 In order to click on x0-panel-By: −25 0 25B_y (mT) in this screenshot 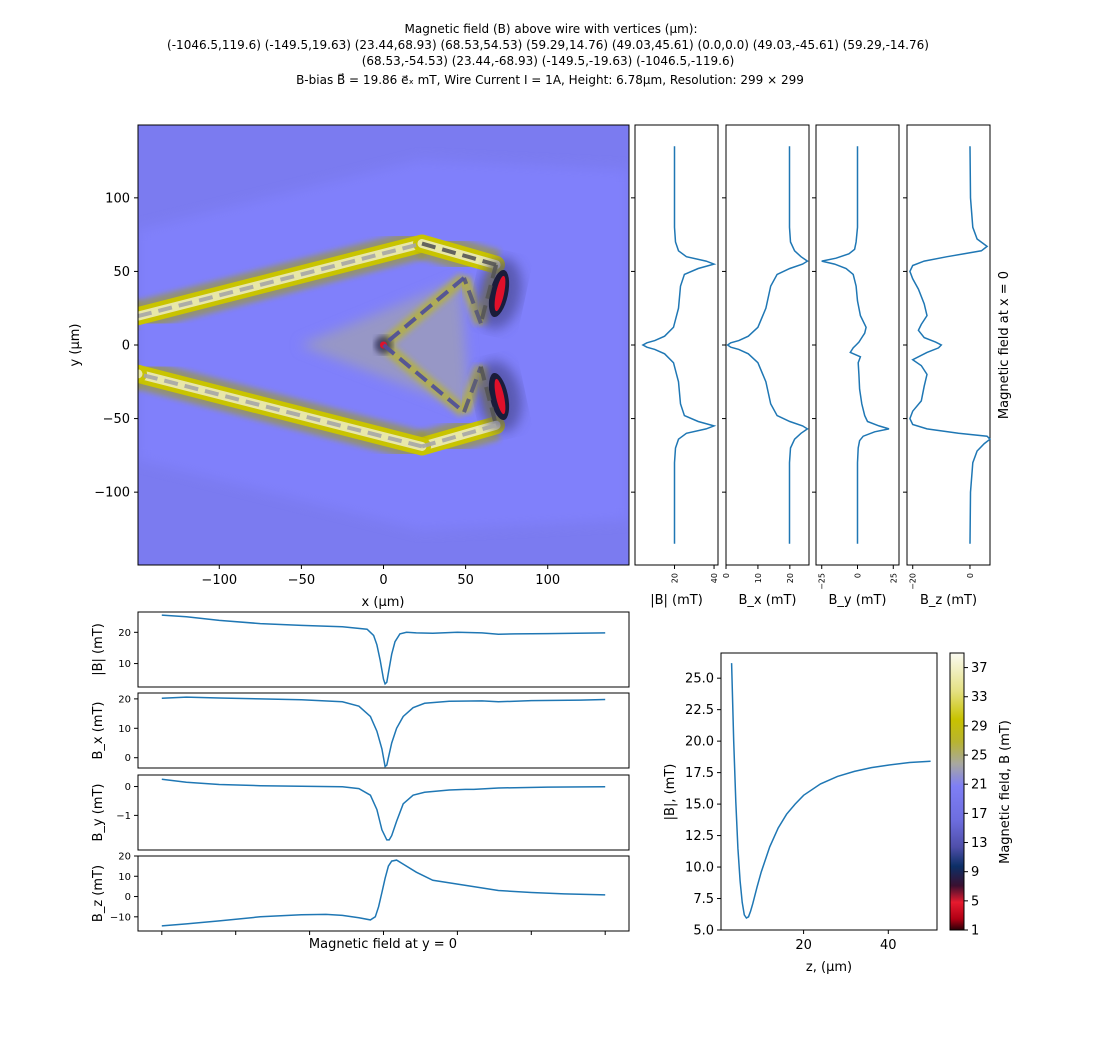, I will do `click(856, 366)`.